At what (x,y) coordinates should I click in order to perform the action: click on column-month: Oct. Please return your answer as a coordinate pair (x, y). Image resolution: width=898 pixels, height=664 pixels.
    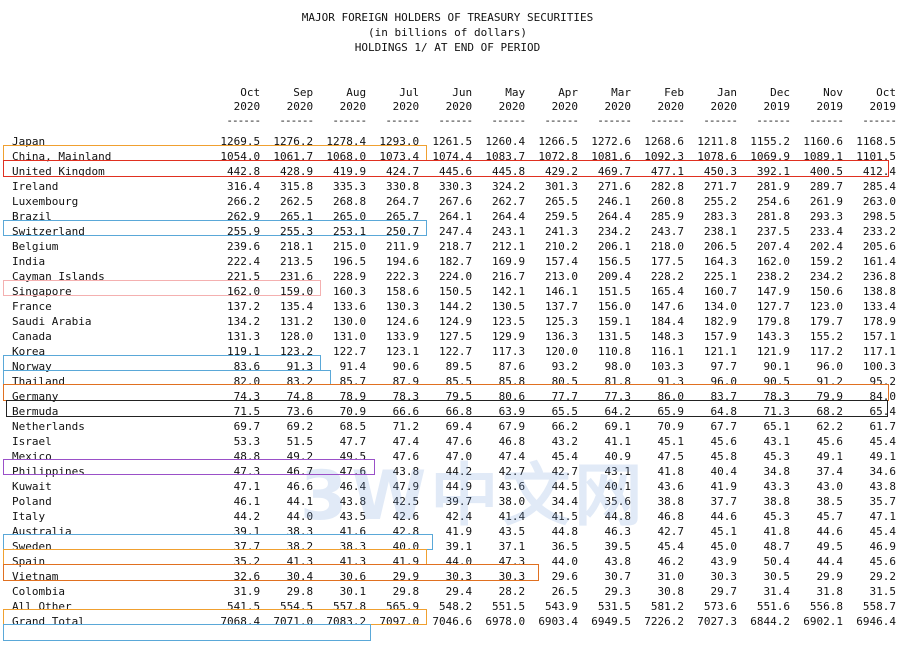
    Looking at the image, I should click on (886, 92).